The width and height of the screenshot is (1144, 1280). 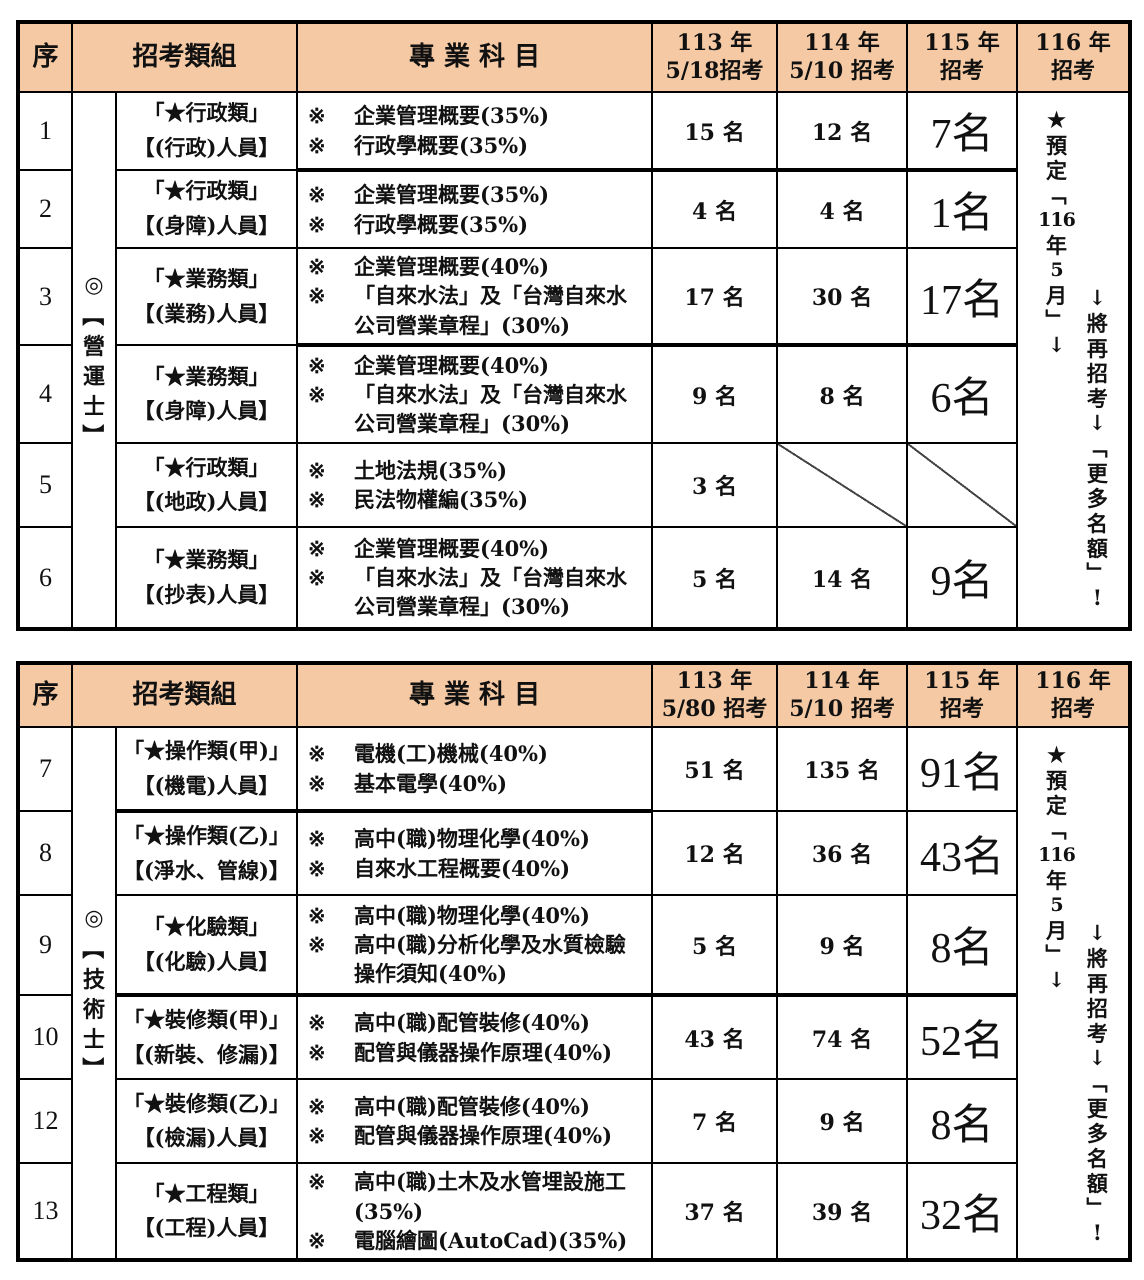 What do you see at coordinates (842, 209) in the screenshot?
I see `quota-114-cell: 4 名` at bounding box center [842, 209].